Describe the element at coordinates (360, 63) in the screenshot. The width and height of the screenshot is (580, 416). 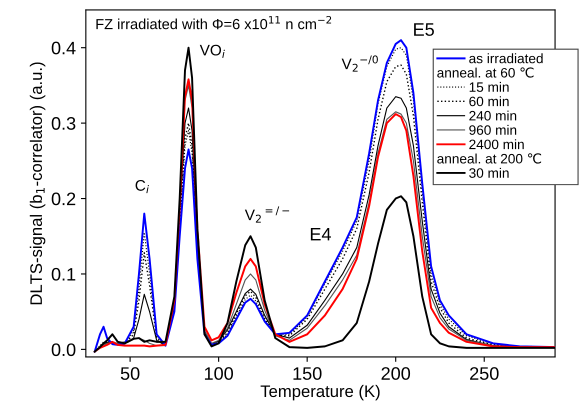
I see `annotation: V$_{2}$$^{−/0}$` at that location.